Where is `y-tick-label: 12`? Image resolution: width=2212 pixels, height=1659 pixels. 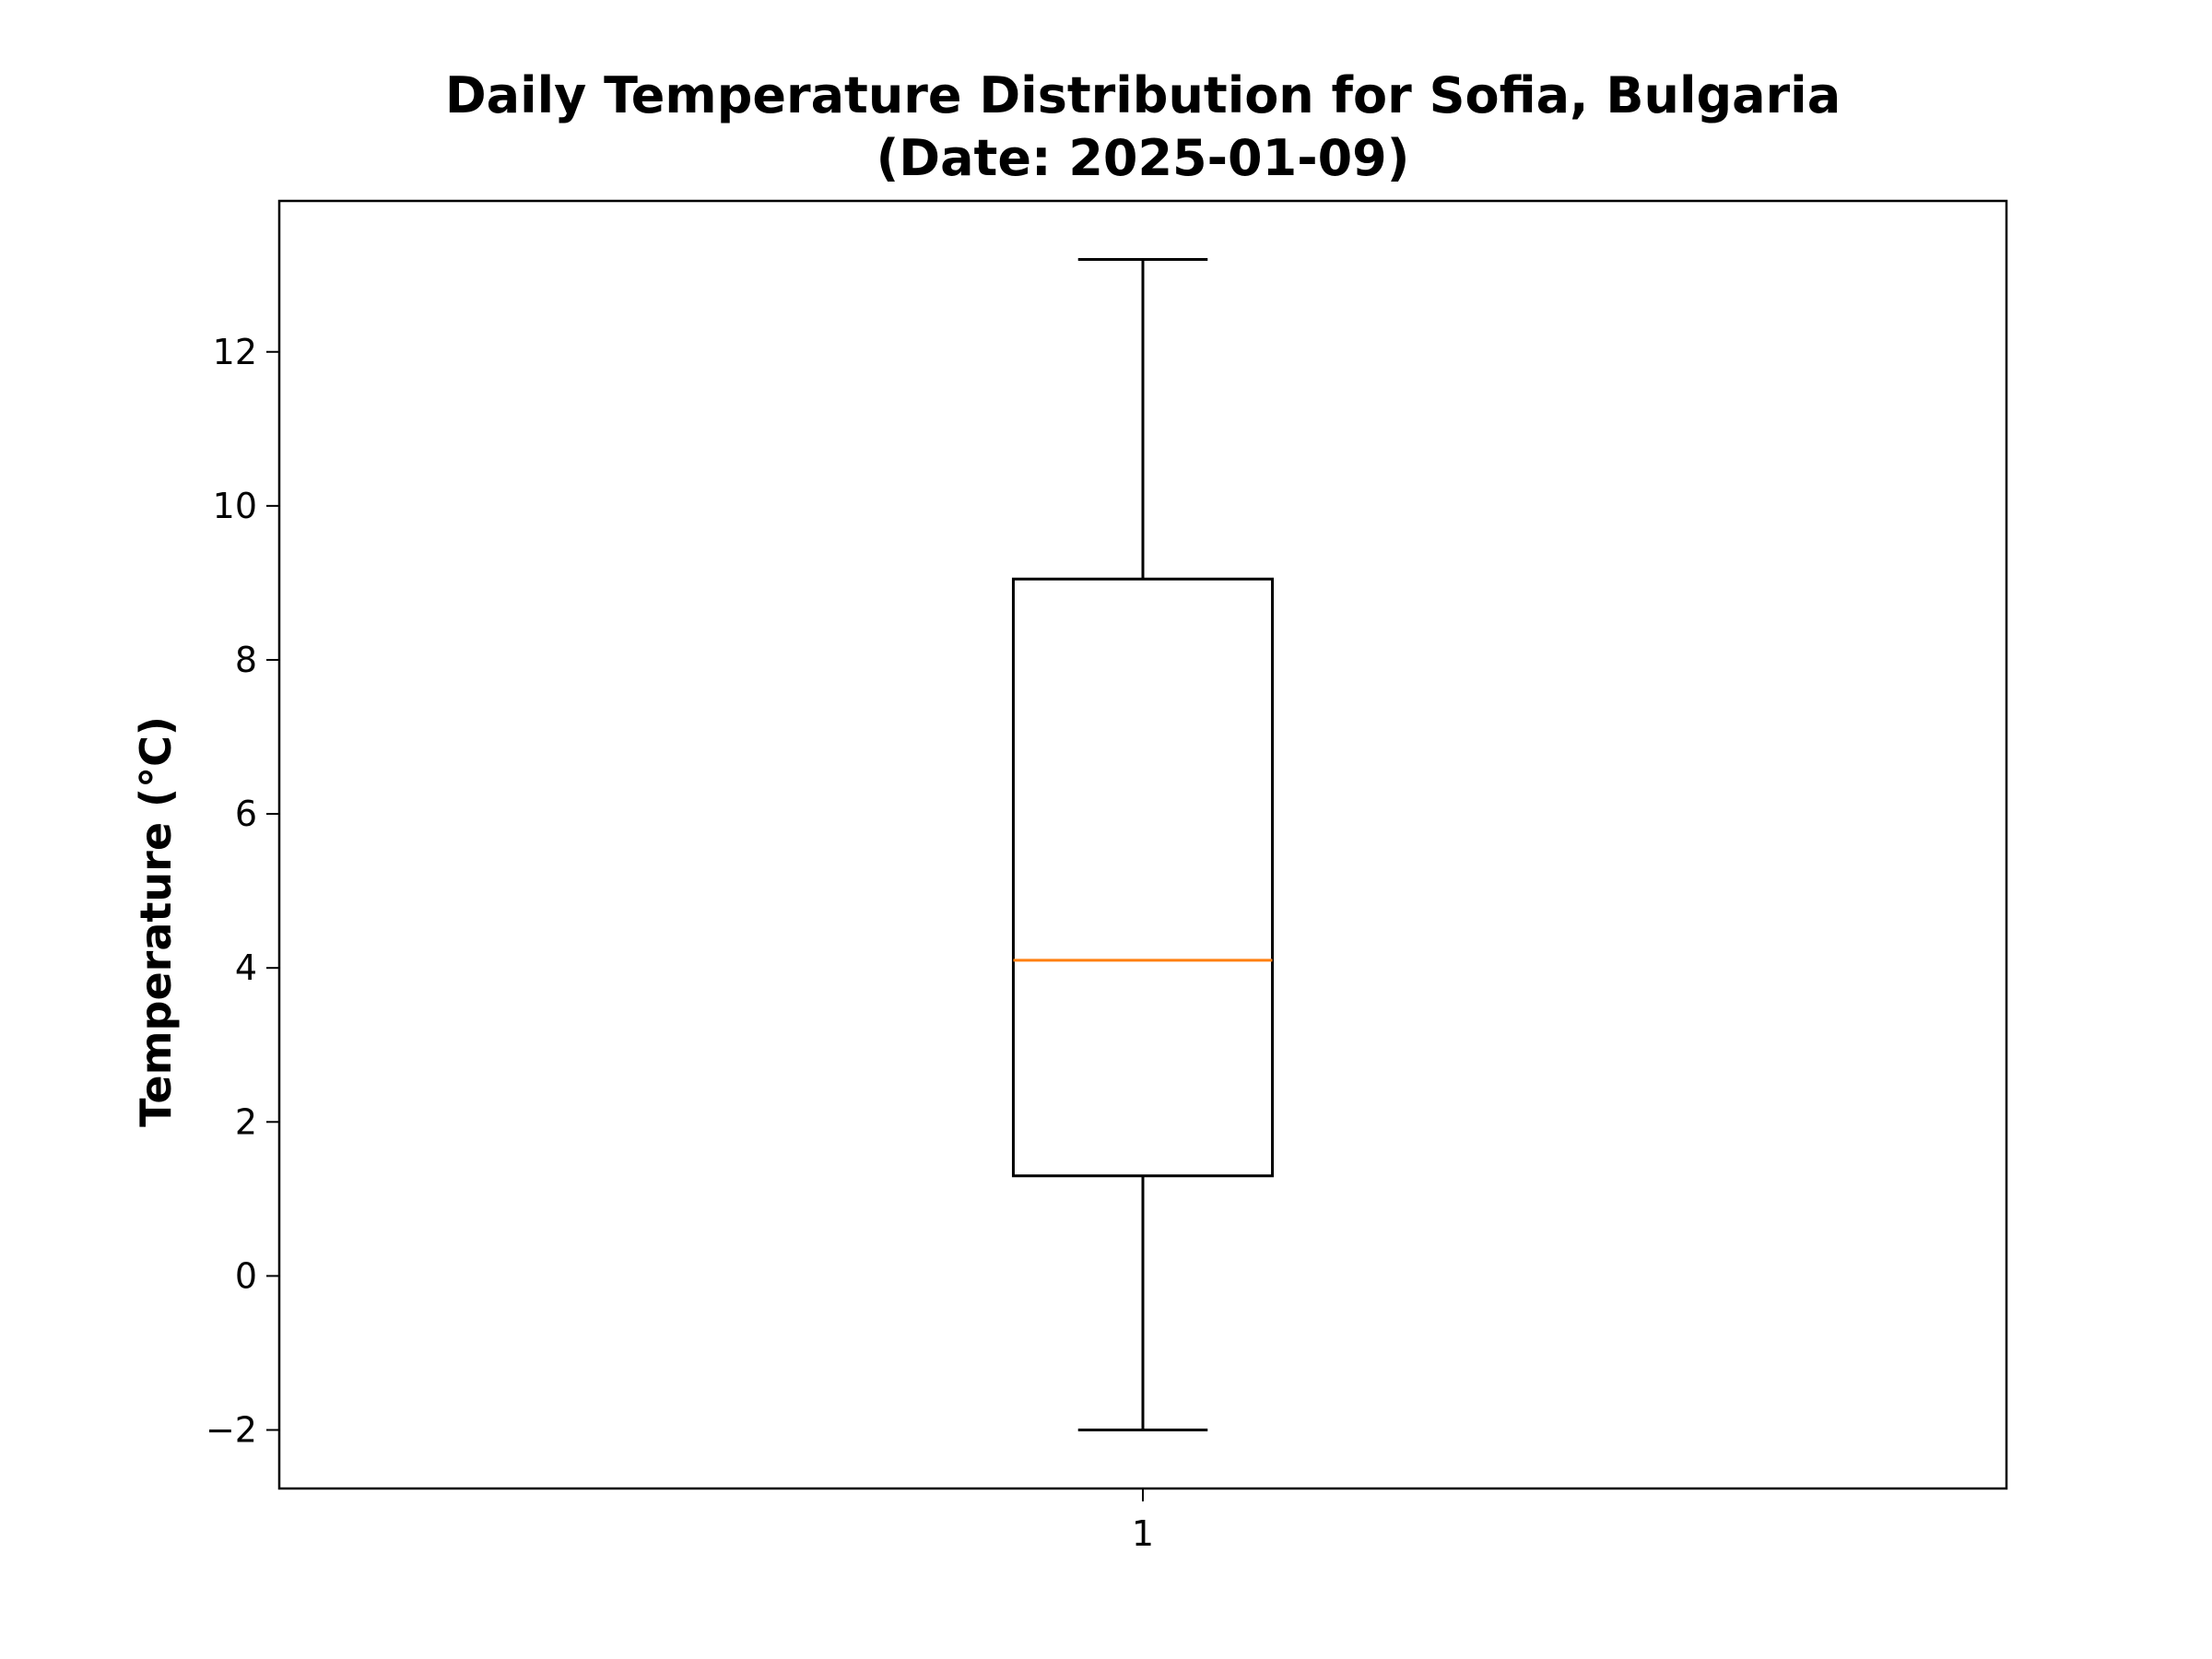 y-tick-label: 12 is located at coordinates (235, 352).